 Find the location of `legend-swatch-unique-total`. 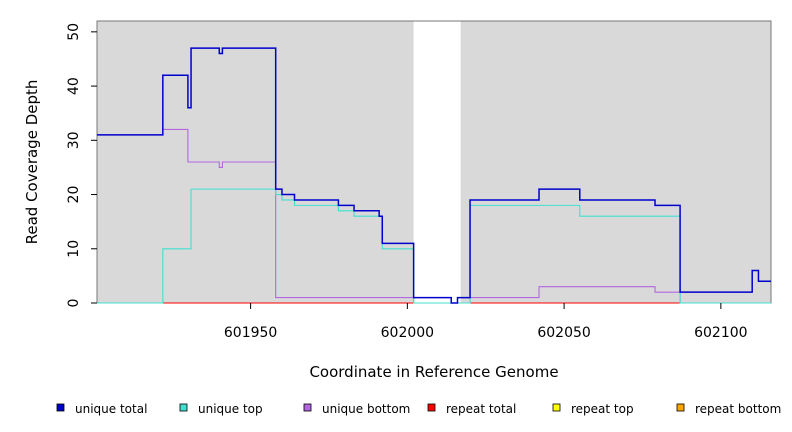

legend-swatch-unique-total is located at coordinates (60, 407).